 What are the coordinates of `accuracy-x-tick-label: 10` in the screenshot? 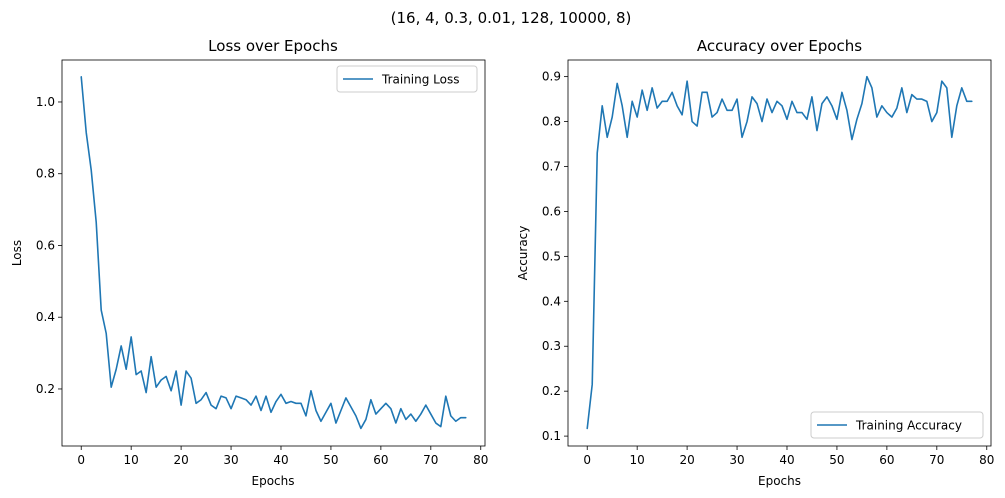 It's located at (637, 460).